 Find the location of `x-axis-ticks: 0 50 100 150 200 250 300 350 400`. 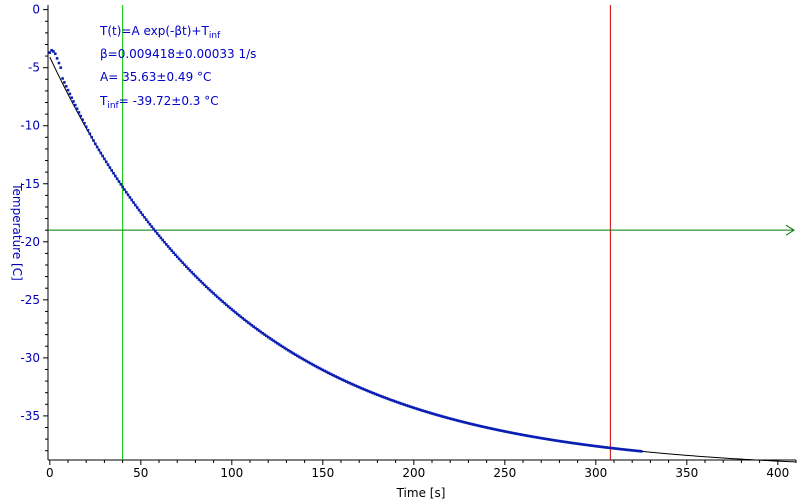

x-axis-ticks: 0 50 100 150 200 250 300 350 400 is located at coordinates (421, 470).